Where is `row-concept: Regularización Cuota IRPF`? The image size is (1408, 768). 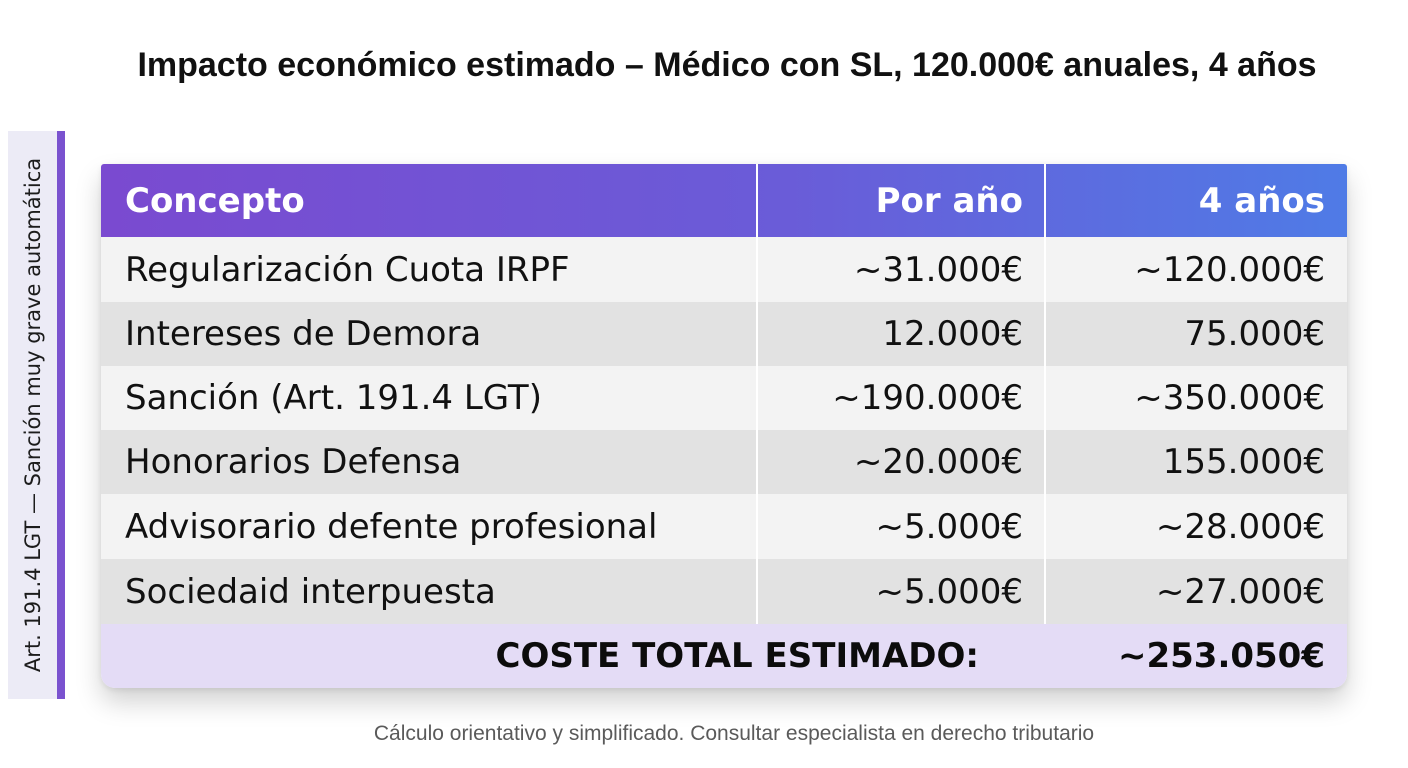 row-concept: Regularización Cuota IRPF is located at coordinates (347, 269).